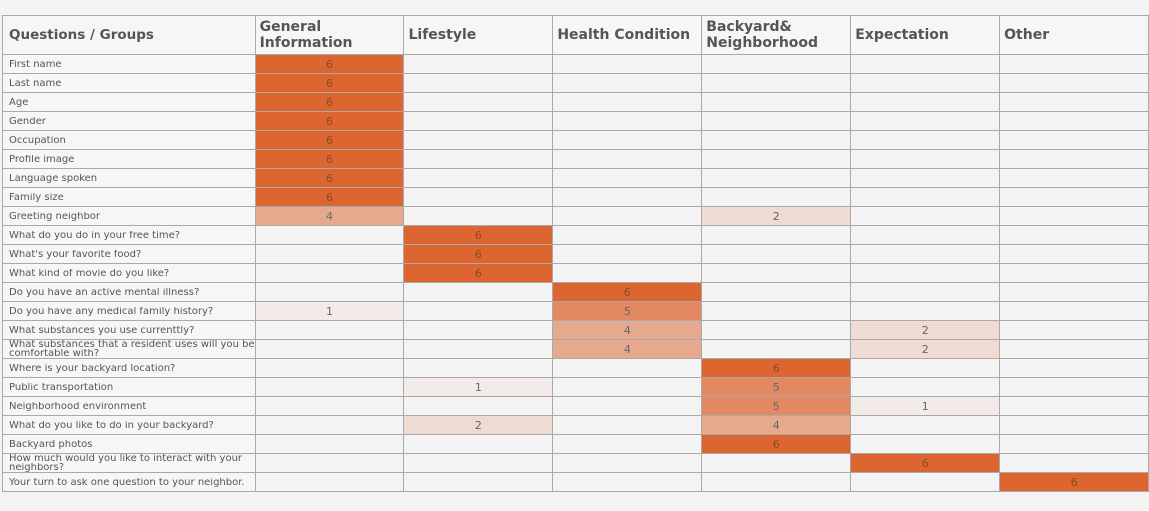 Image resolution: width=1149 pixels, height=511 pixels. Describe the element at coordinates (27, 121) in the screenshot. I see `row-label-line: Gender` at that location.